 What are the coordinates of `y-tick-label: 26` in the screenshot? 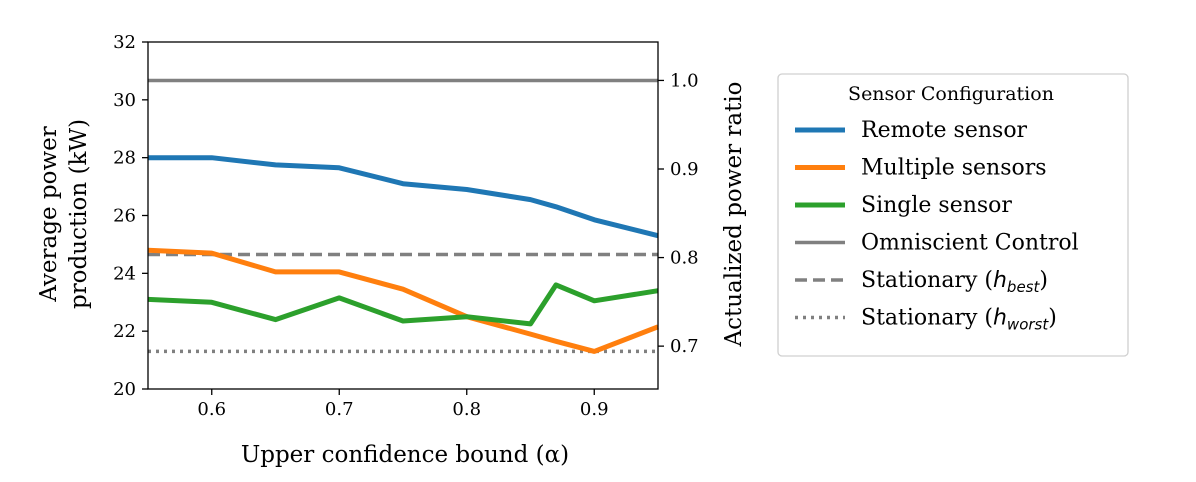 It's located at (124, 216).